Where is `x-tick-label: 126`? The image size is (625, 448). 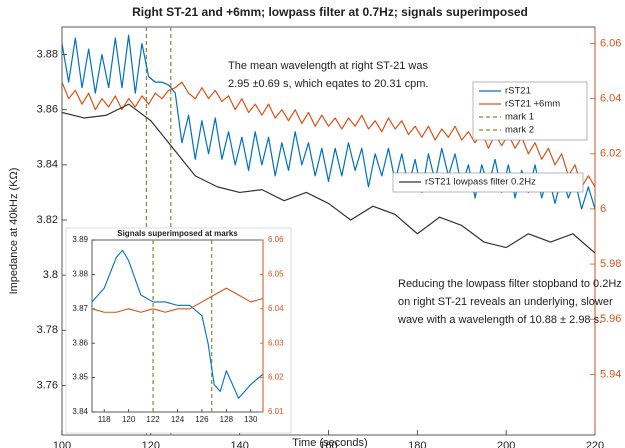 x-tick-label: 126 is located at coordinates (202, 419).